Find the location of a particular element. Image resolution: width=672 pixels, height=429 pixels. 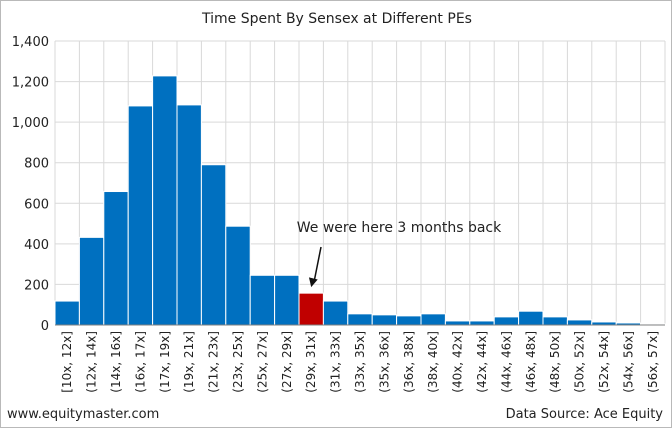

x-tick-label: [10x, 12x] is located at coordinates (67, 362).